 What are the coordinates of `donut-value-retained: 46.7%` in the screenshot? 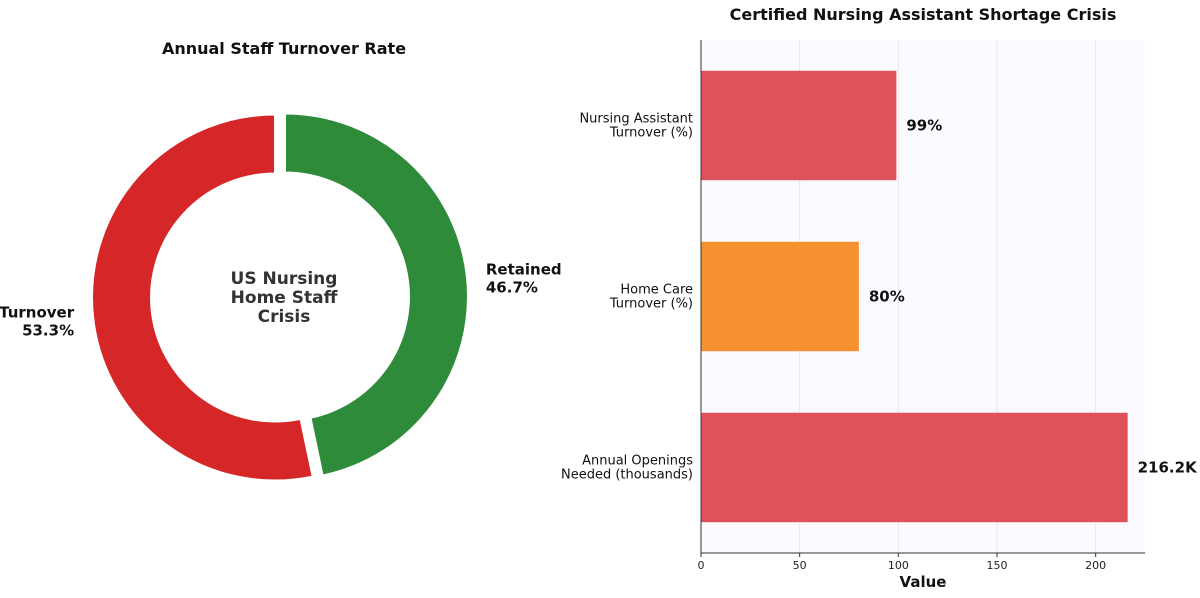 It's located at (512, 288).